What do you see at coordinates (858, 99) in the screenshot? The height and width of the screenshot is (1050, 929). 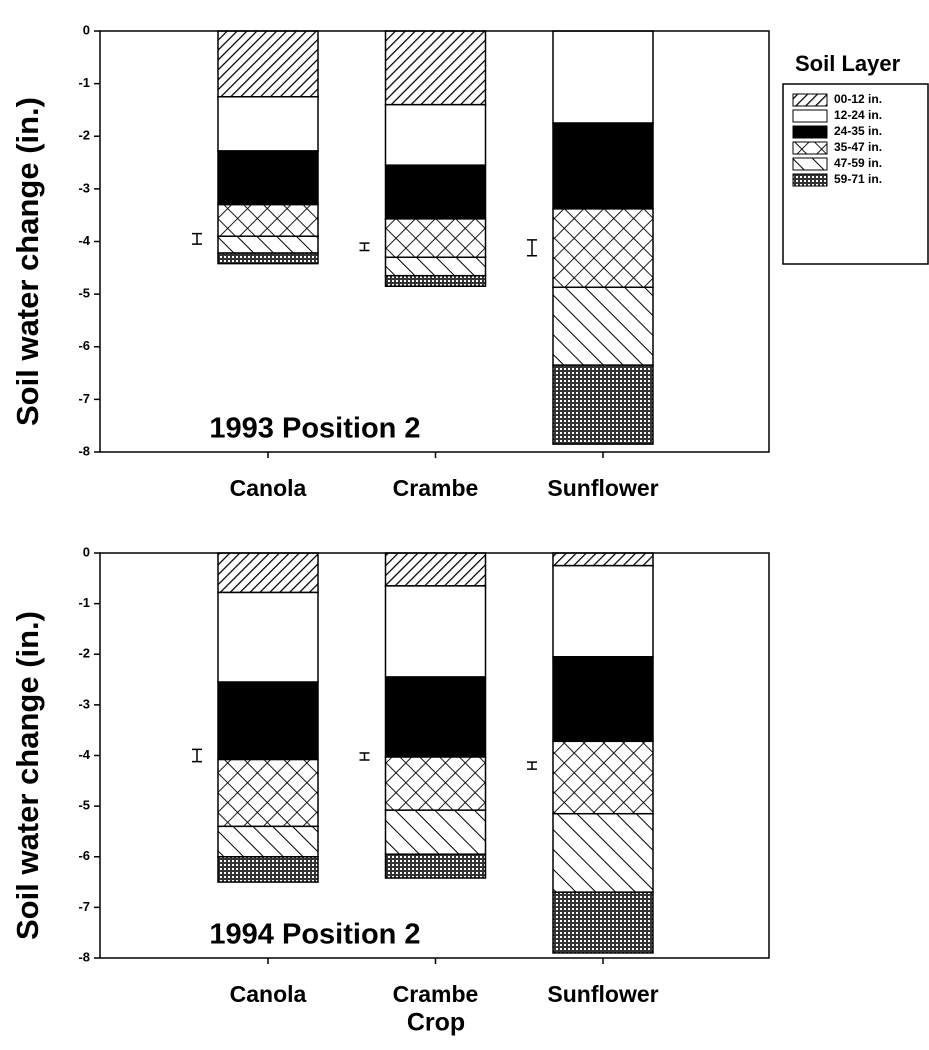 I see `legend-label: 00-12 in.` at bounding box center [858, 99].